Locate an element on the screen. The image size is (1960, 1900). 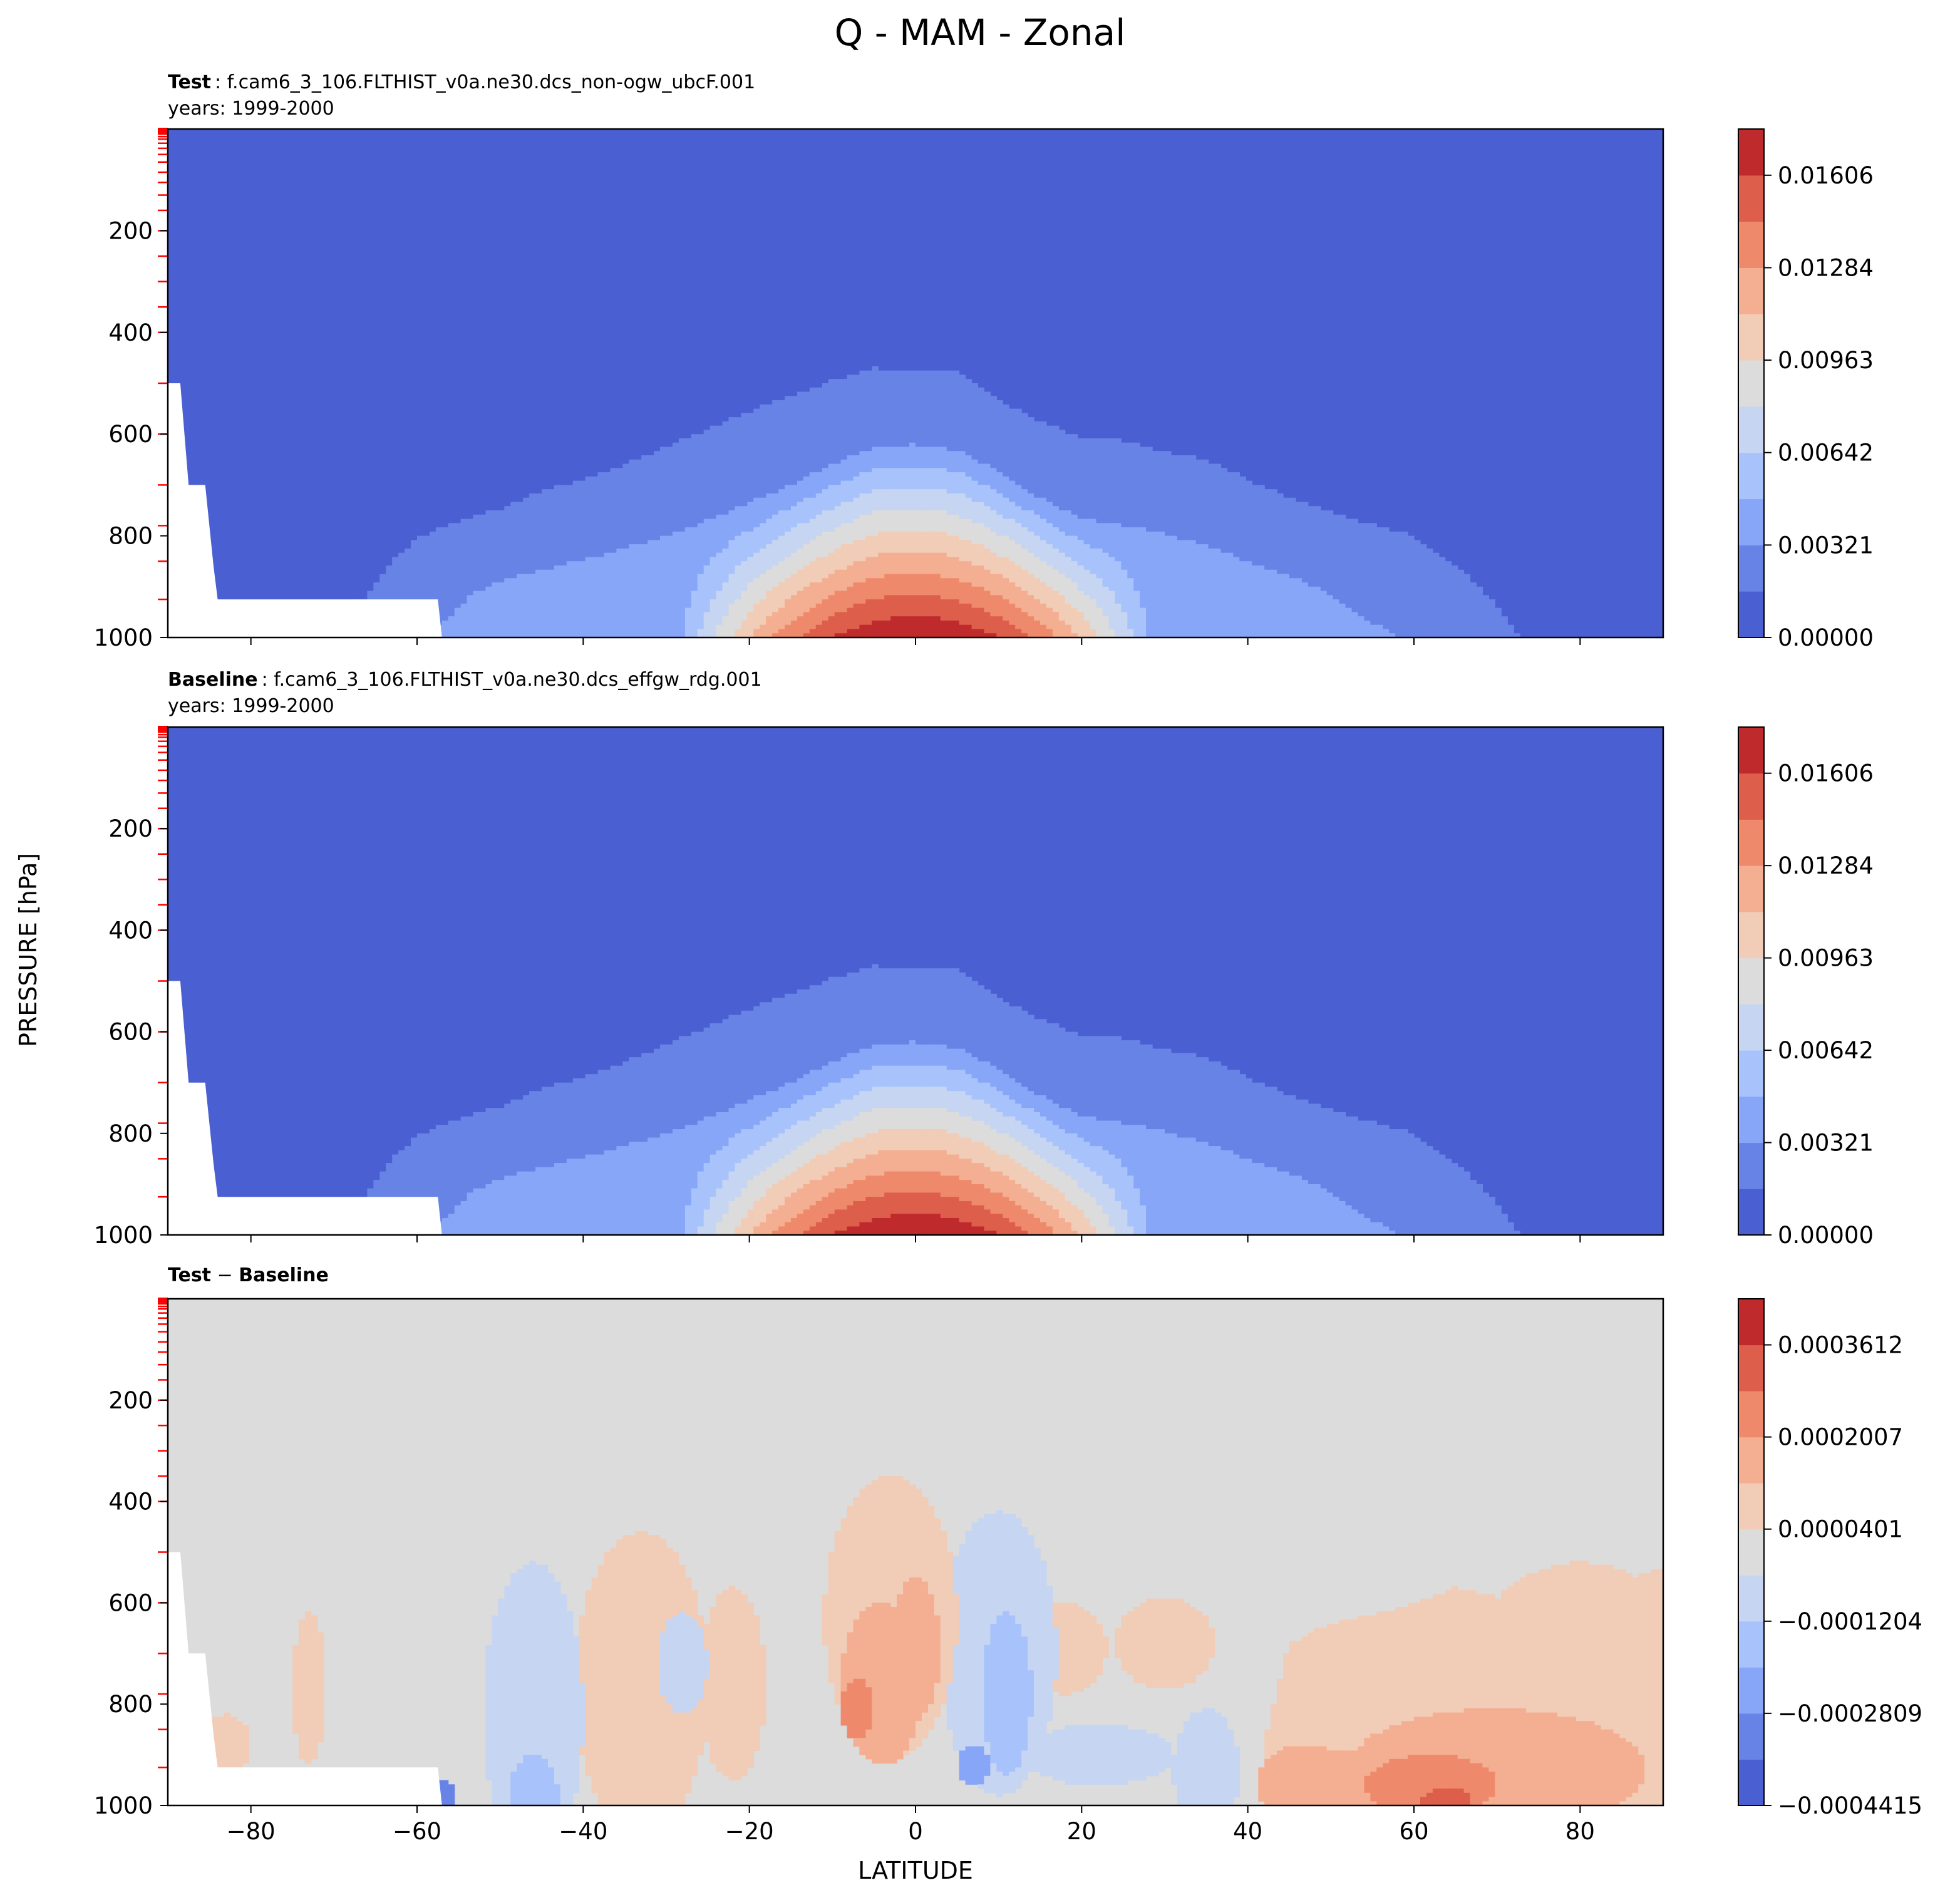
colorbar-segment is located at coordinates (1751, 1027).